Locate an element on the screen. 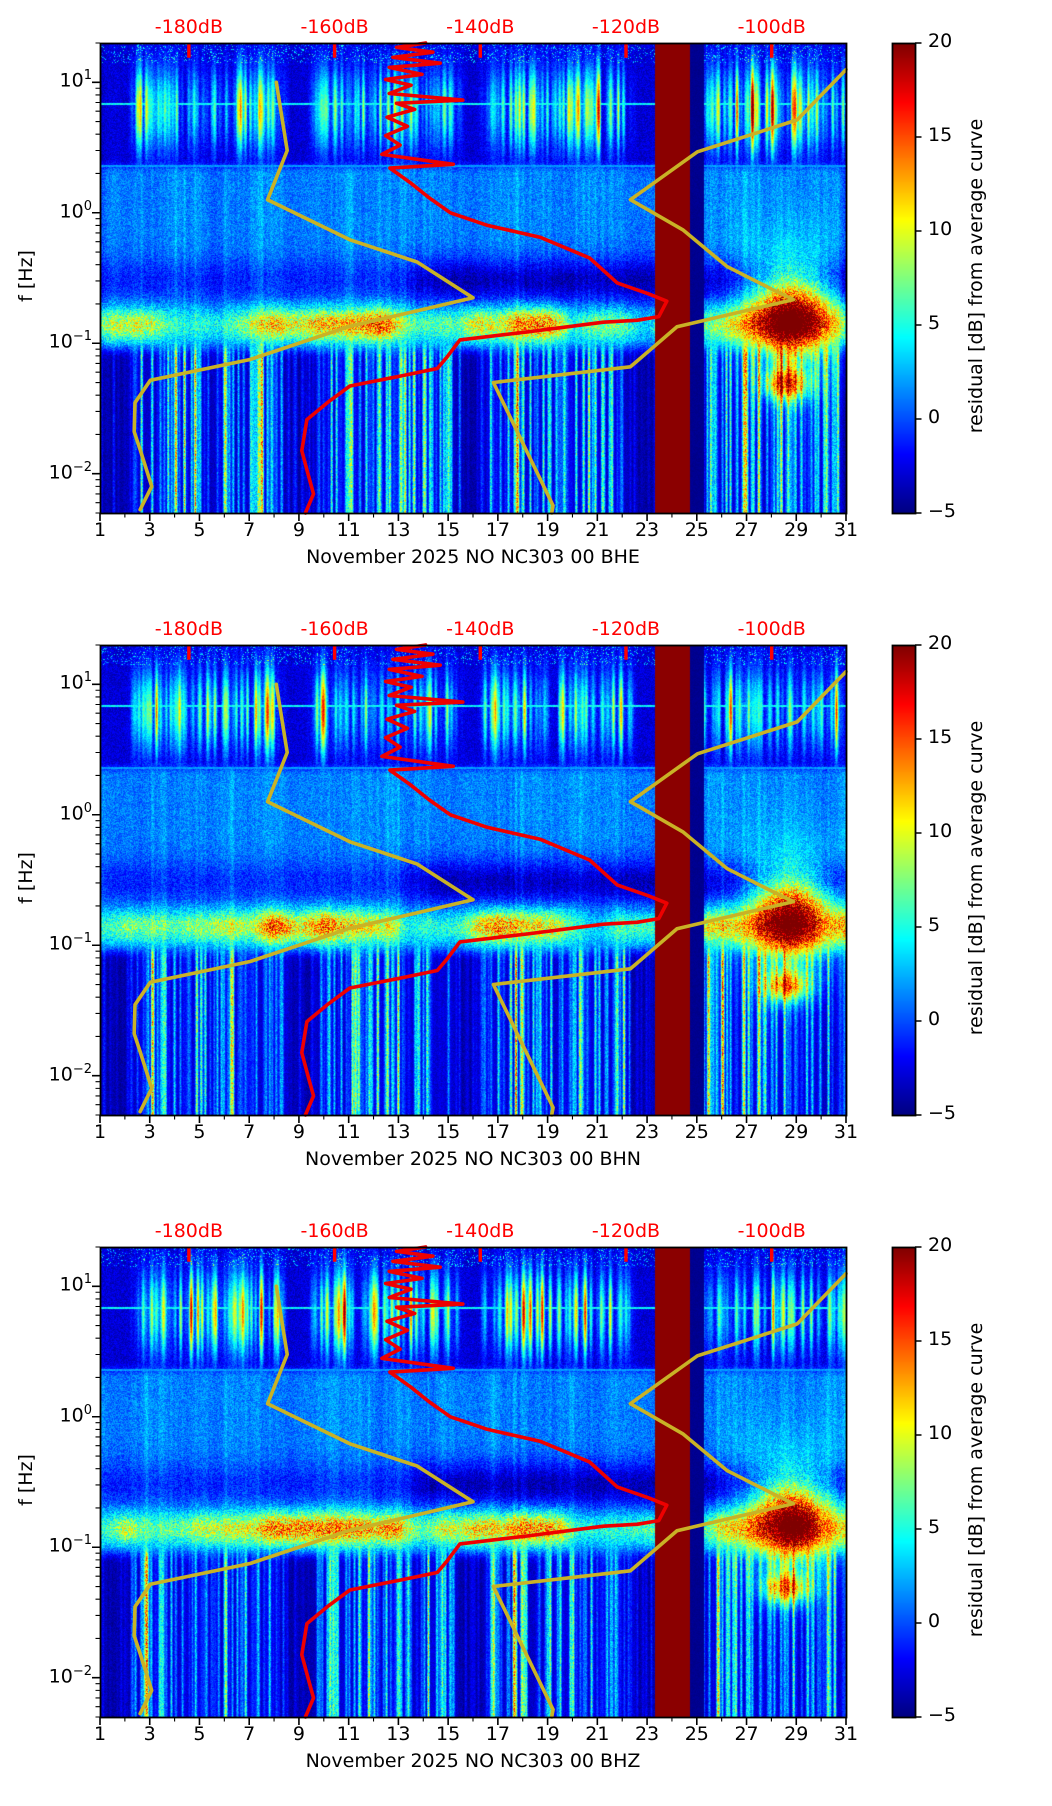 The width and height of the screenshot is (1052, 1806). colorbar-tick-label: 15 is located at coordinates (940, 737).